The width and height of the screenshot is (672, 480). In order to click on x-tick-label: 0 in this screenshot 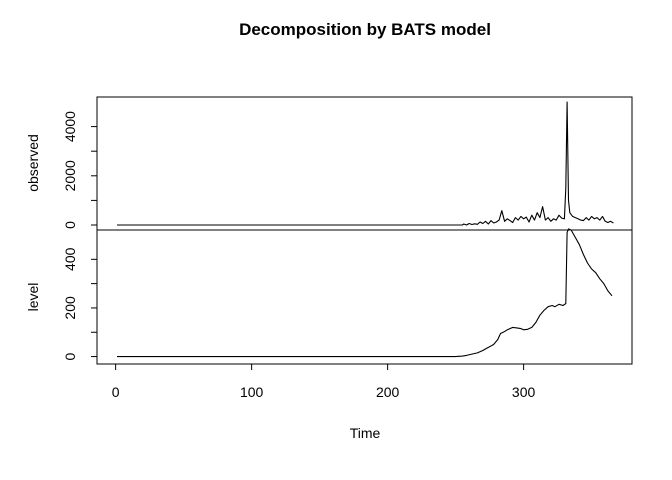, I will do `click(116, 392)`.